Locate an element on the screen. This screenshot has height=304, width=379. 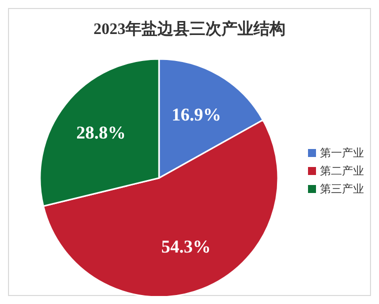
legend-label: 第二产业 is located at coordinates (342, 171).